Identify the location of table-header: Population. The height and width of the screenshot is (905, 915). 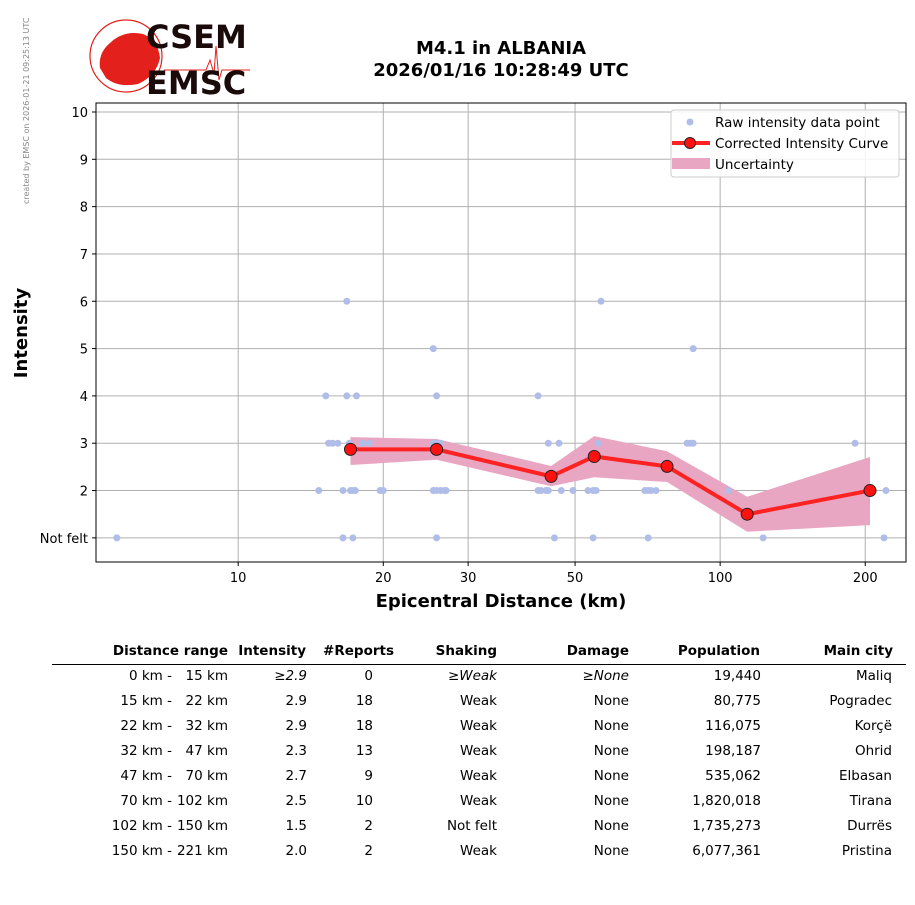
(718, 651).